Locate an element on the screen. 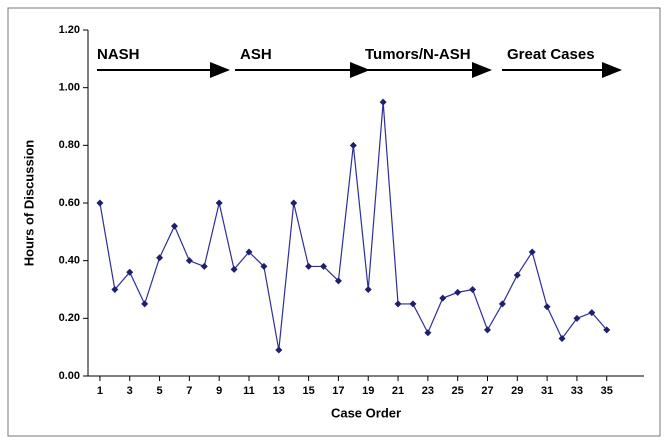 The width and height of the screenshot is (669, 447). y-tick-label: 0.20 is located at coordinates (69, 318).